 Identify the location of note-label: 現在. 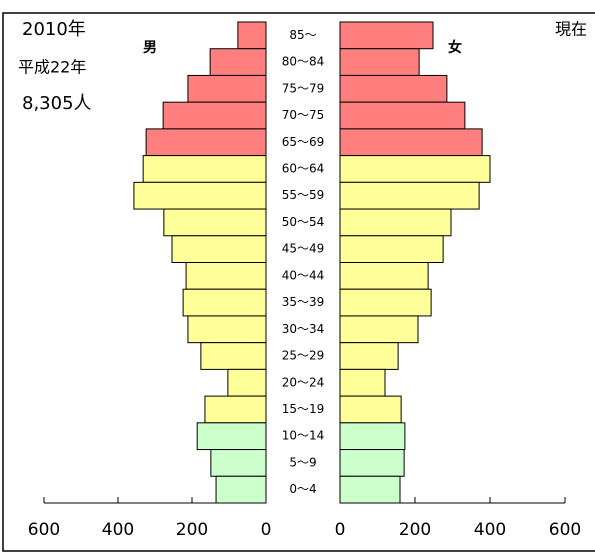
(571, 29).